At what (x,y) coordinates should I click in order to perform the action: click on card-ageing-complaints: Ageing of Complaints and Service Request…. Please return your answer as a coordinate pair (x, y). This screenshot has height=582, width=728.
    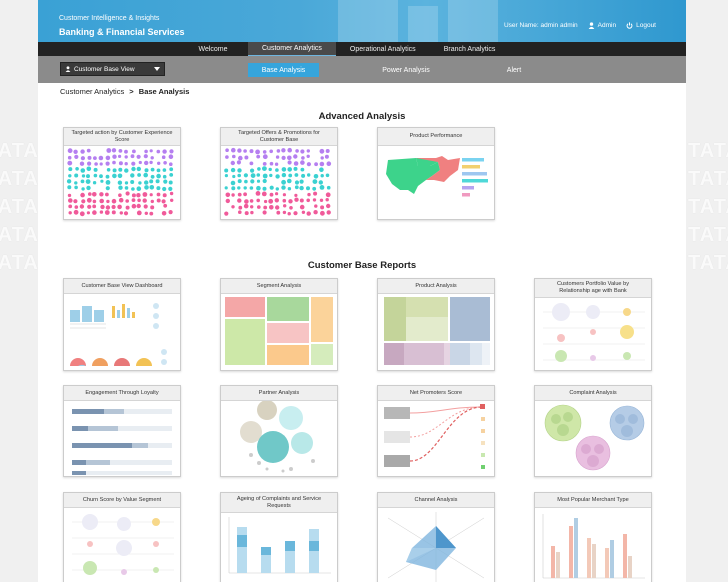
    Looking at the image, I should click on (279, 537).